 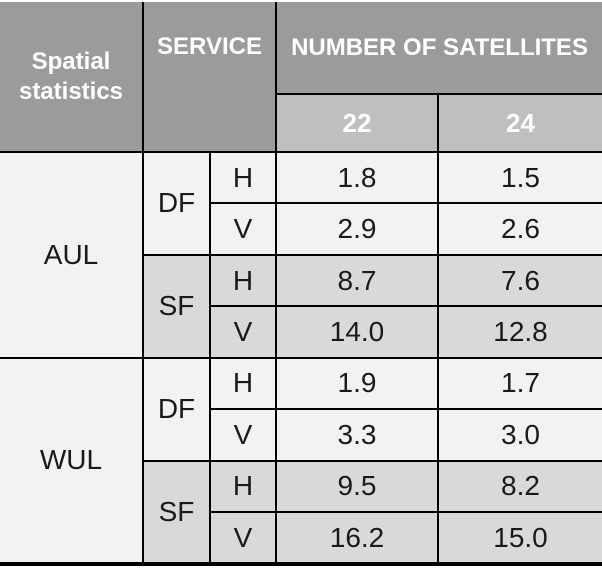 What do you see at coordinates (519, 383) in the screenshot?
I see `value-cell: 1.7` at bounding box center [519, 383].